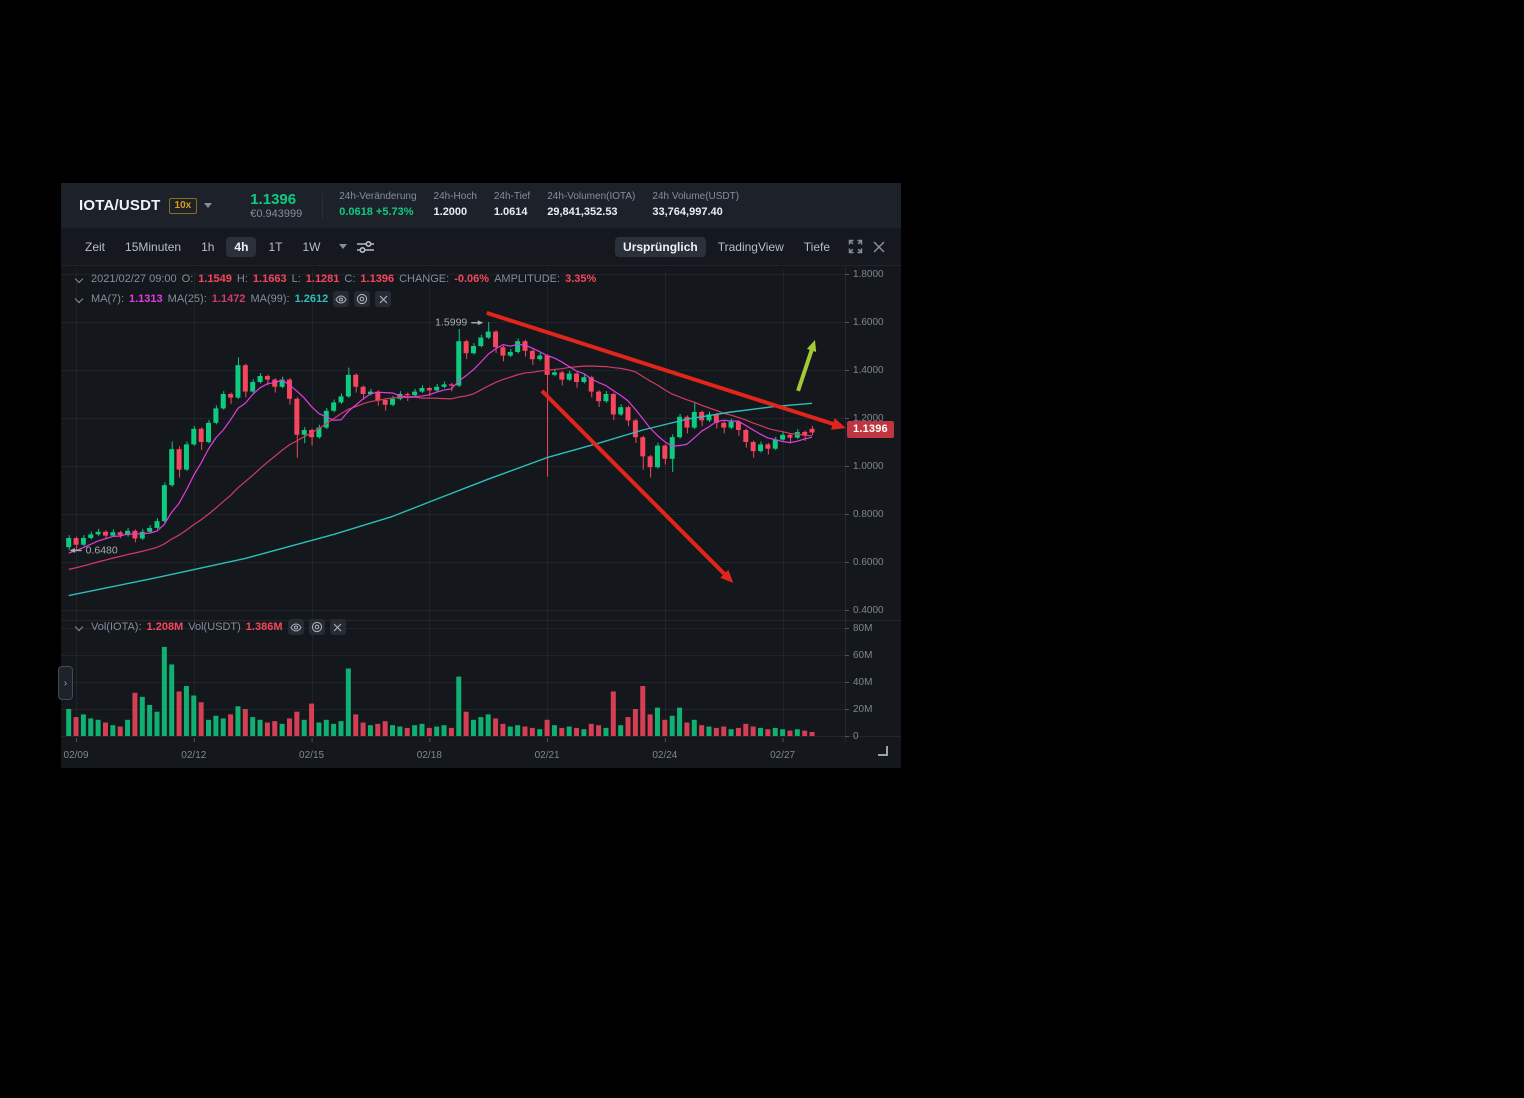 This screenshot has width=1524, height=1098. What do you see at coordinates (472, 279) in the screenshot?
I see `change-value: -0.06%` at bounding box center [472, 279].